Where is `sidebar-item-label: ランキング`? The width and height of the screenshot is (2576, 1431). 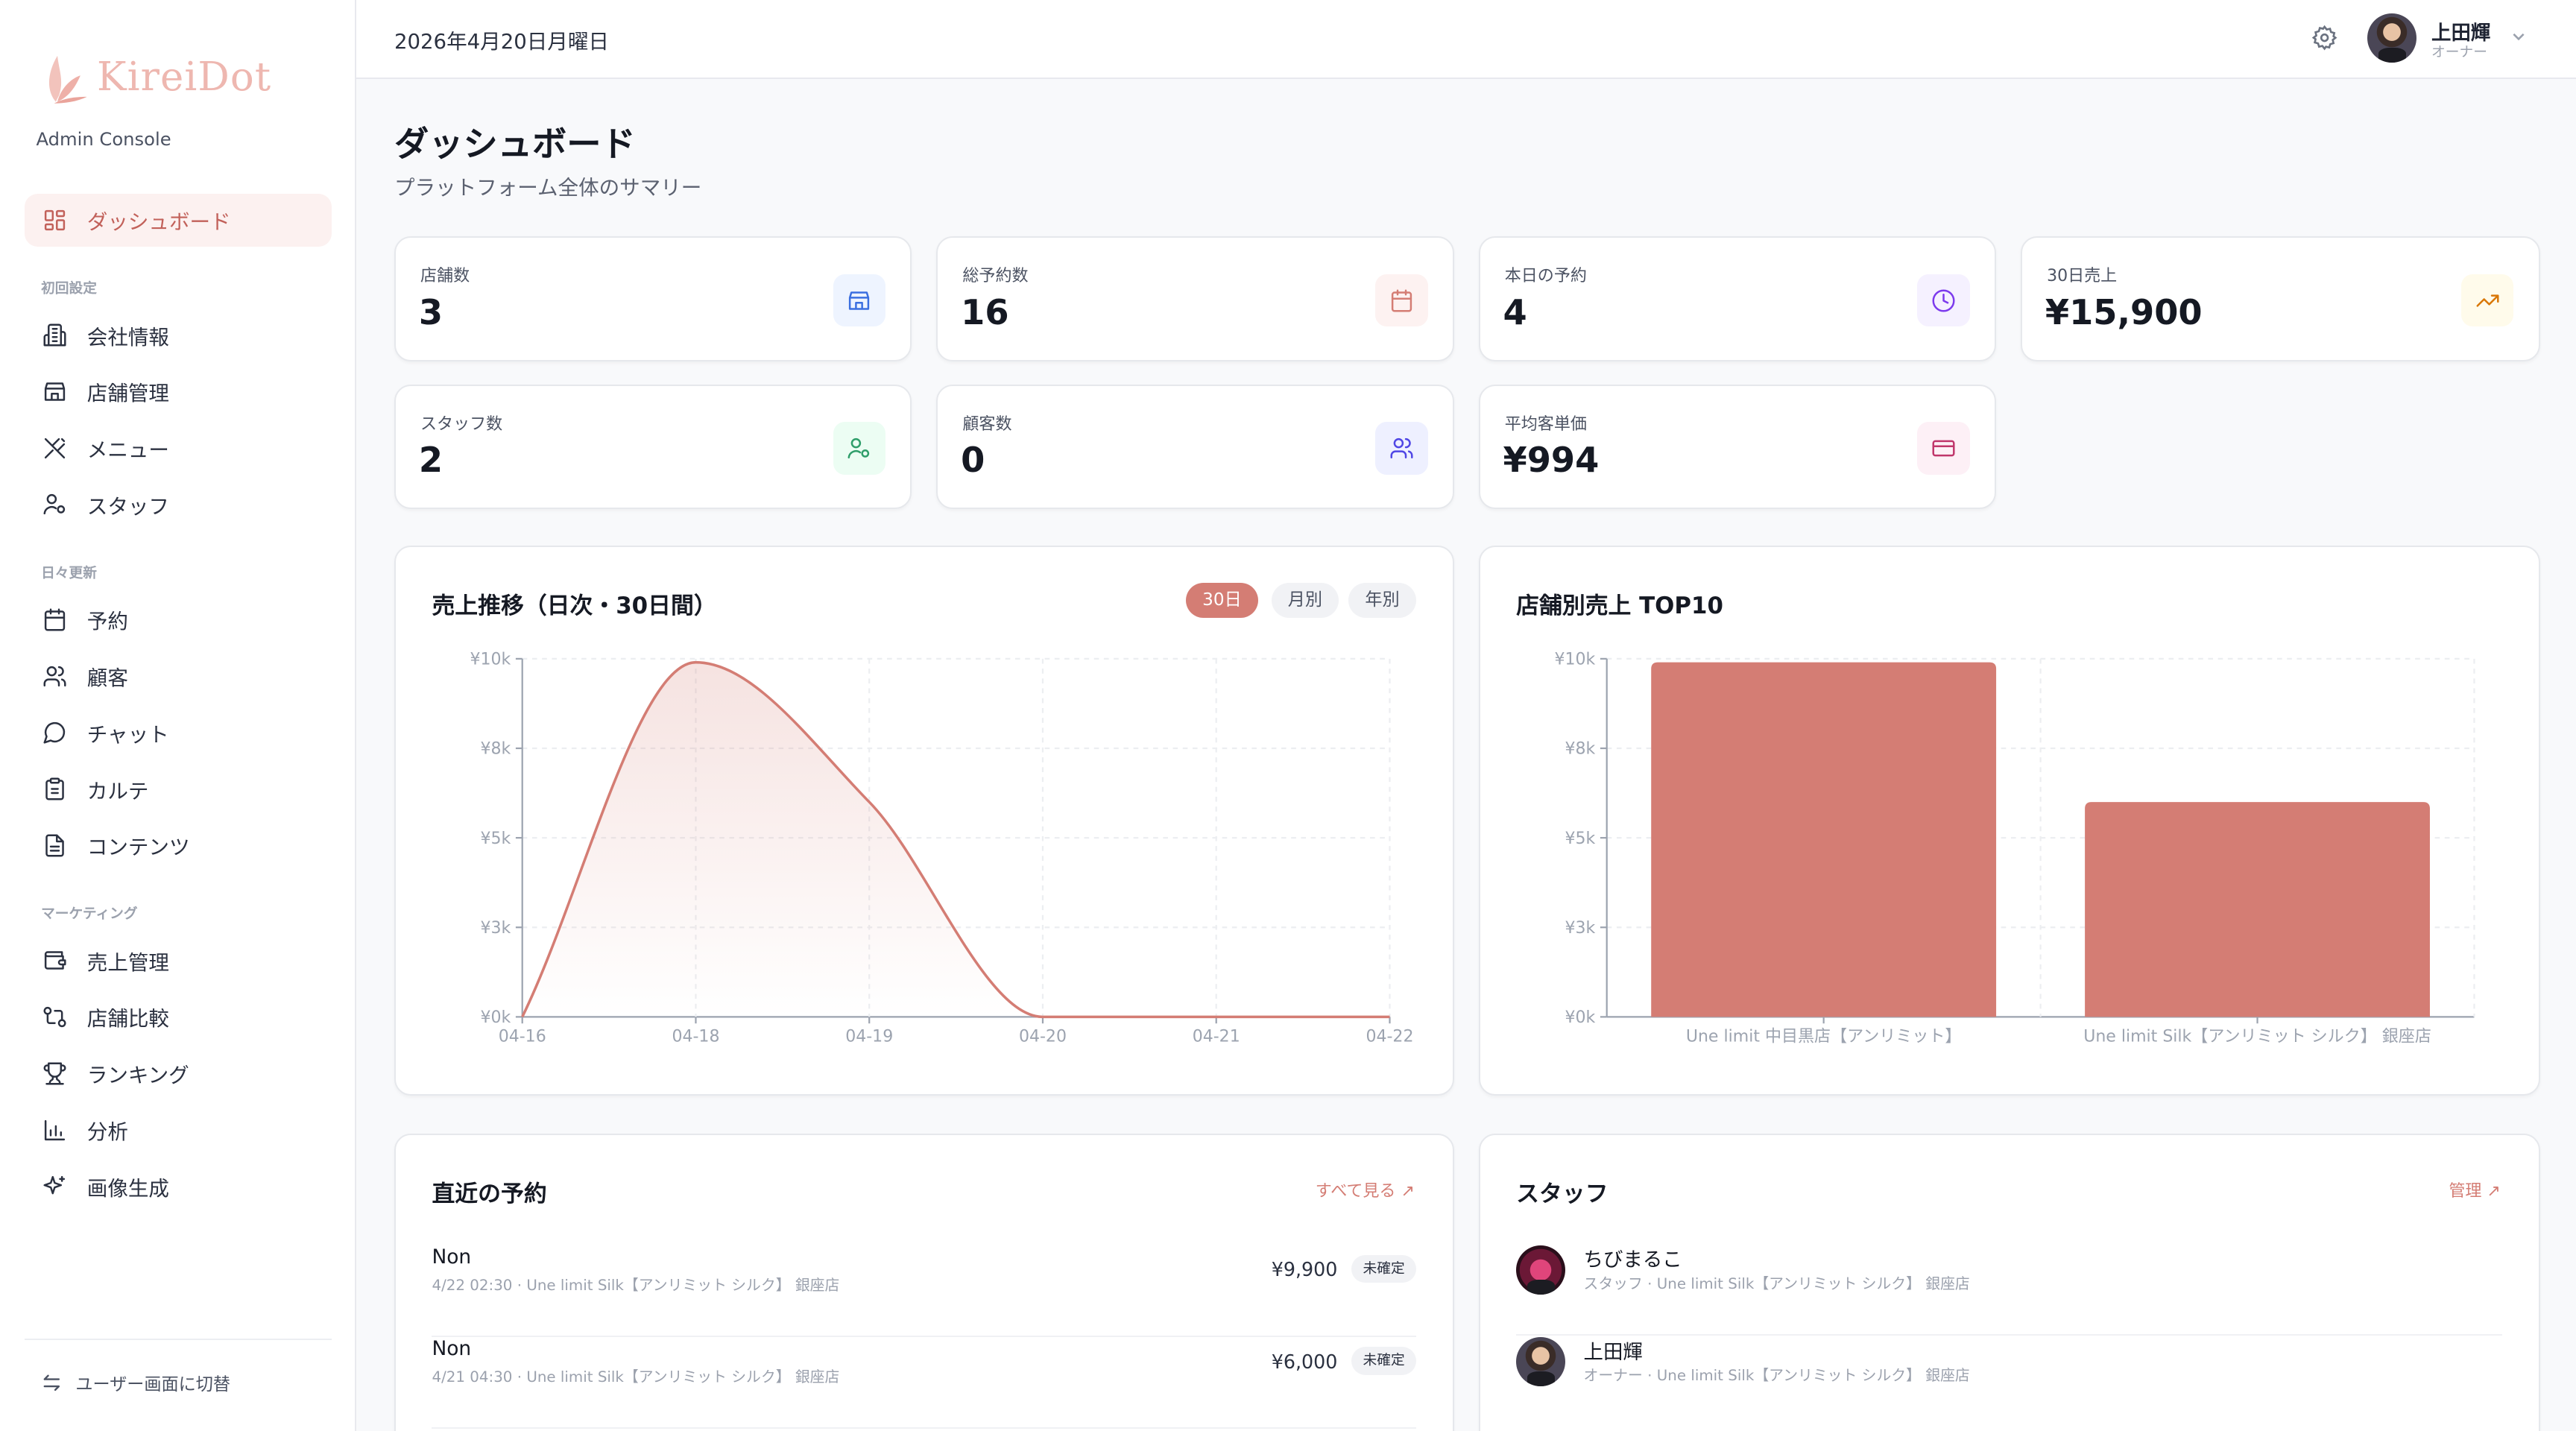
sidebar-item-label: ランキング is located at coordinates (137, 1076).